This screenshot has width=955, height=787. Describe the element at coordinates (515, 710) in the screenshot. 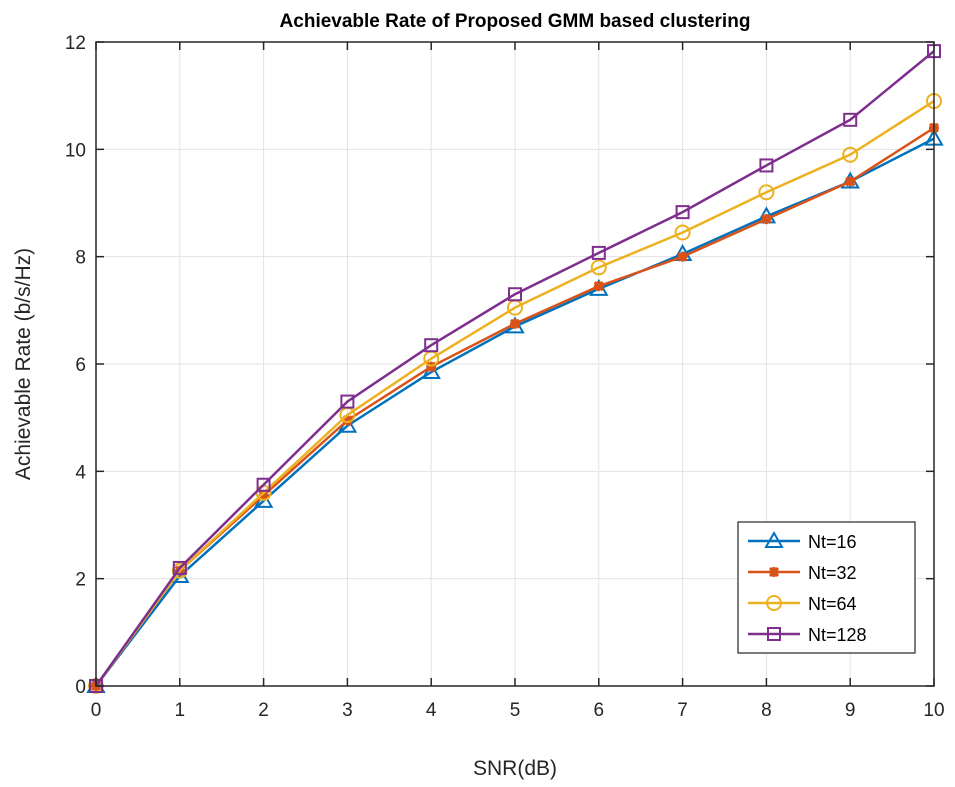

I see `x-tick-label: 5` at that location.